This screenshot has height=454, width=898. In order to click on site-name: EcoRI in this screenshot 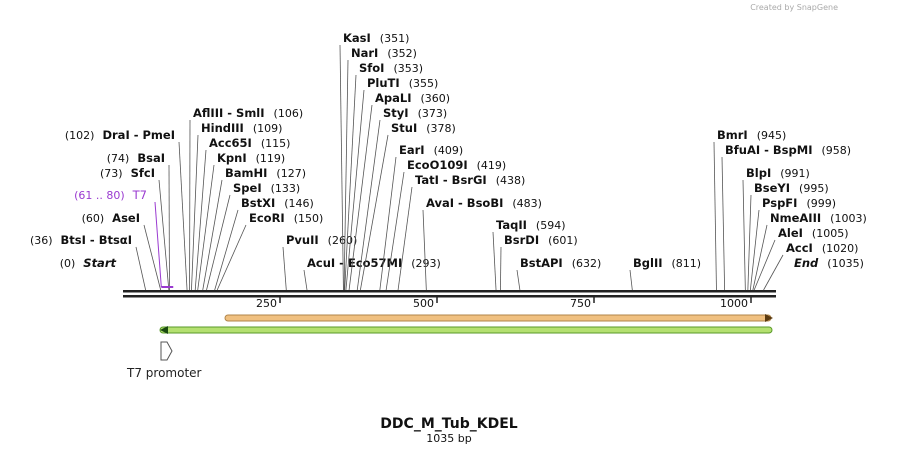, I will do `click(267, 218)`.